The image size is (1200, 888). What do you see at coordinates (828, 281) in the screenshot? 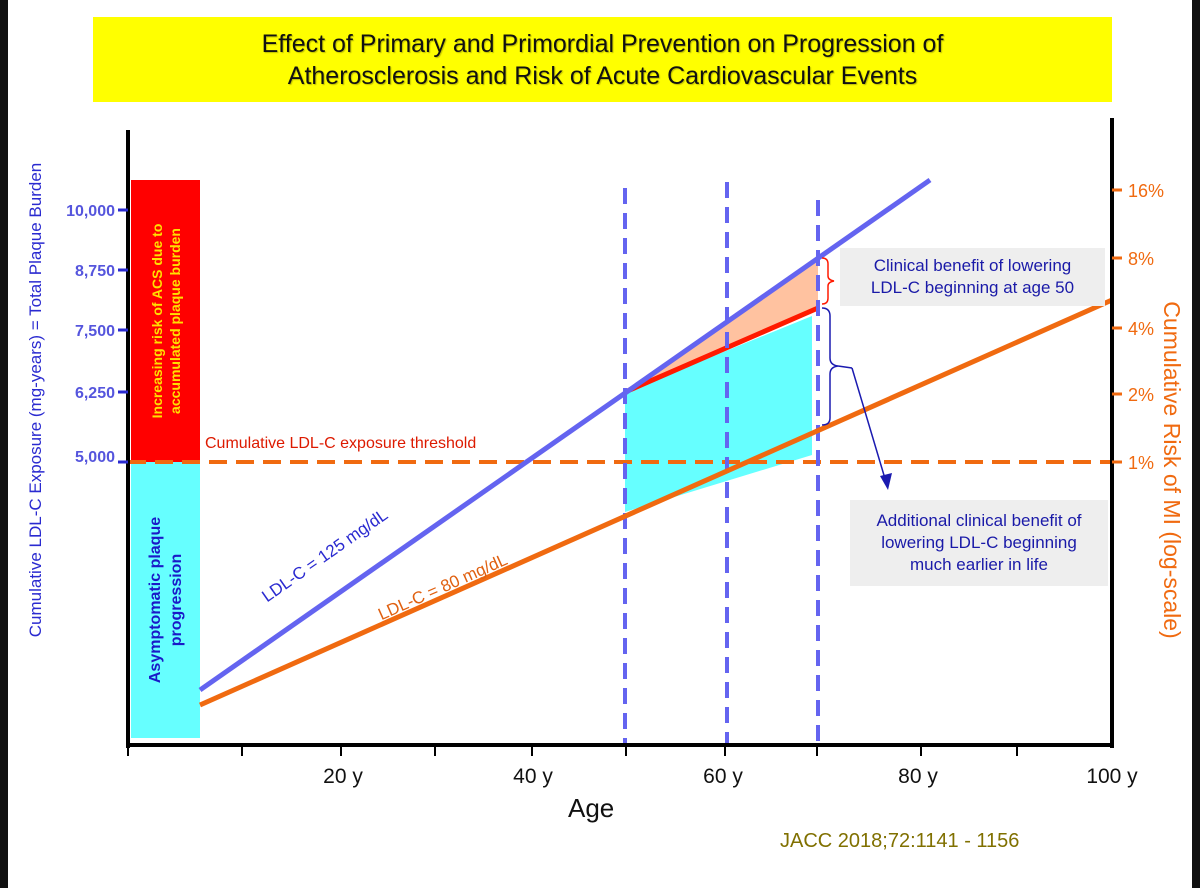
I see `bracket-age50` at bounding box center [828, 281].